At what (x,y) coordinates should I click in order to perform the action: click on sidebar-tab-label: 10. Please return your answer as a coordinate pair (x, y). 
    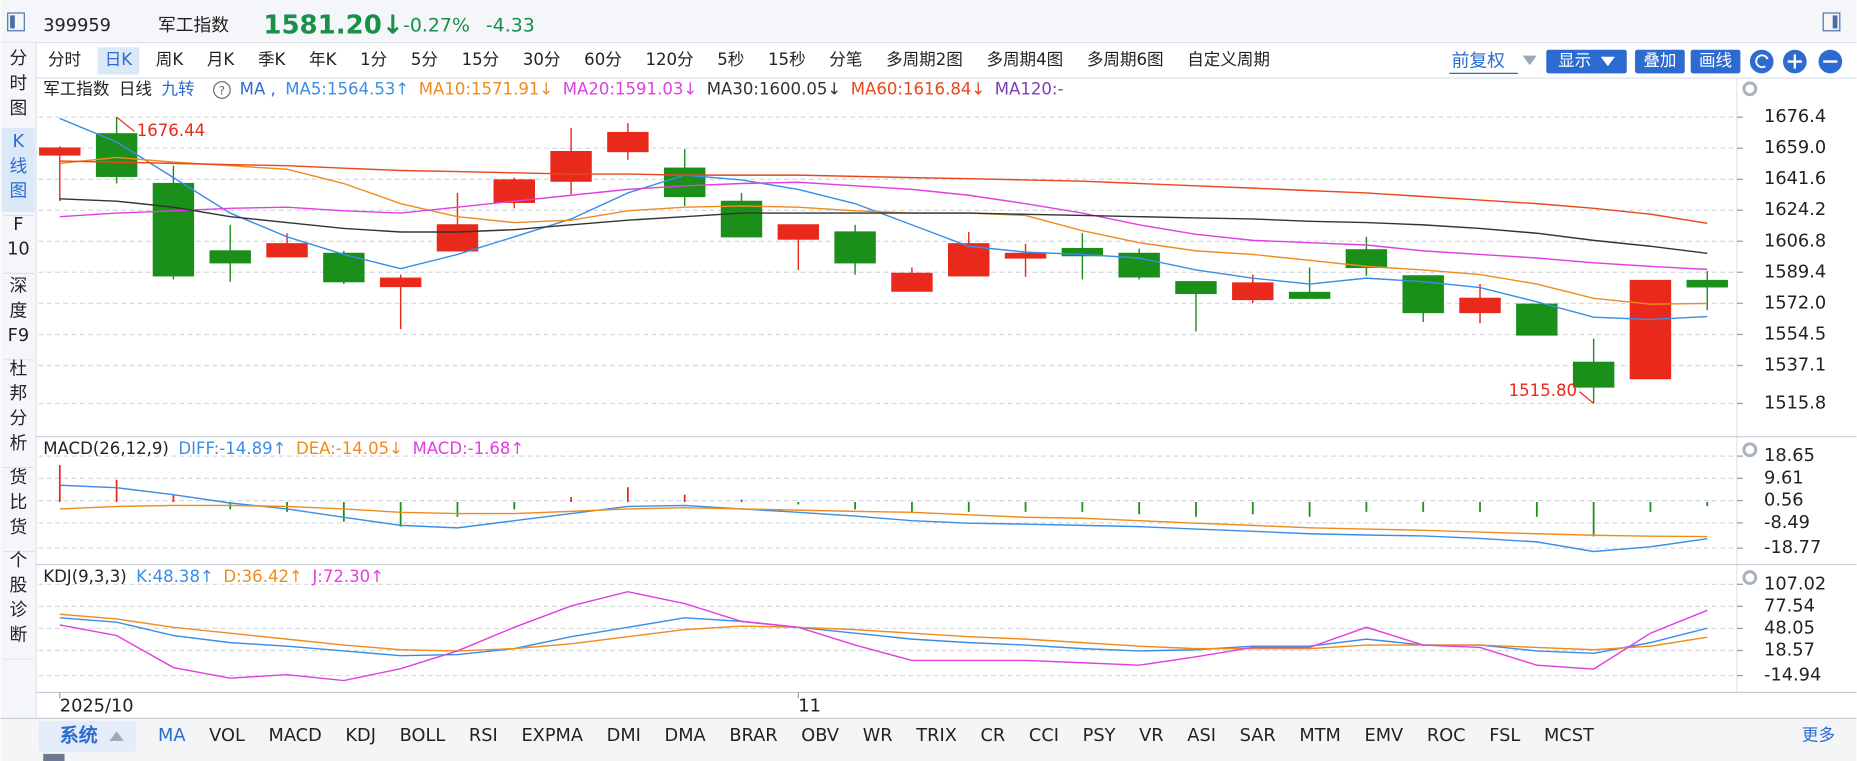
    Looking at the image, I should click on (18, 250).